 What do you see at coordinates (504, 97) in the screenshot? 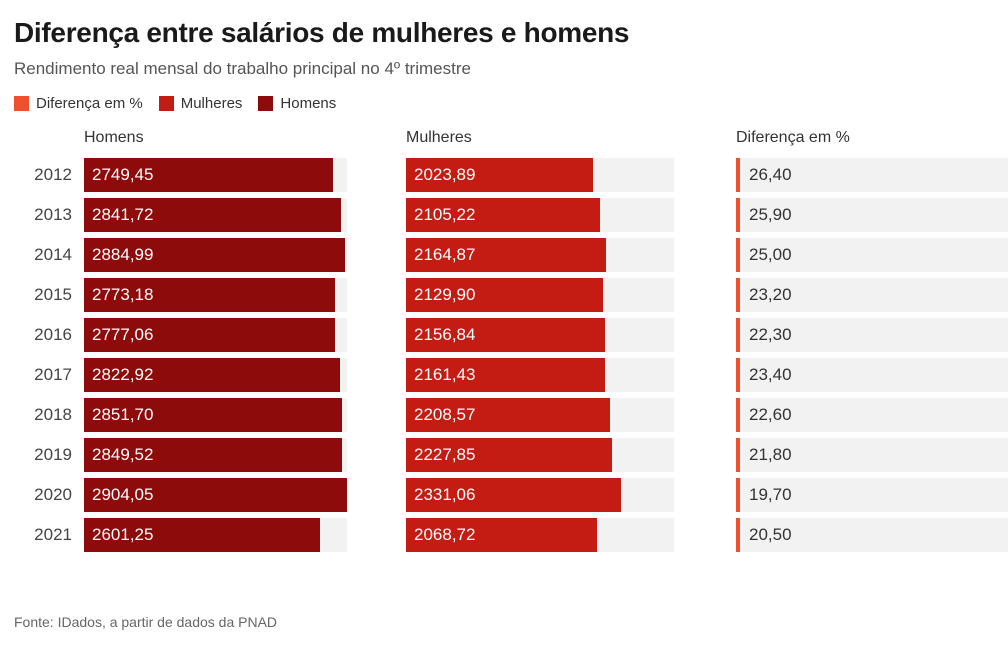
I see `chart-legend: Diferença em % Mulheres Homens` at bounding box center [504, 97].